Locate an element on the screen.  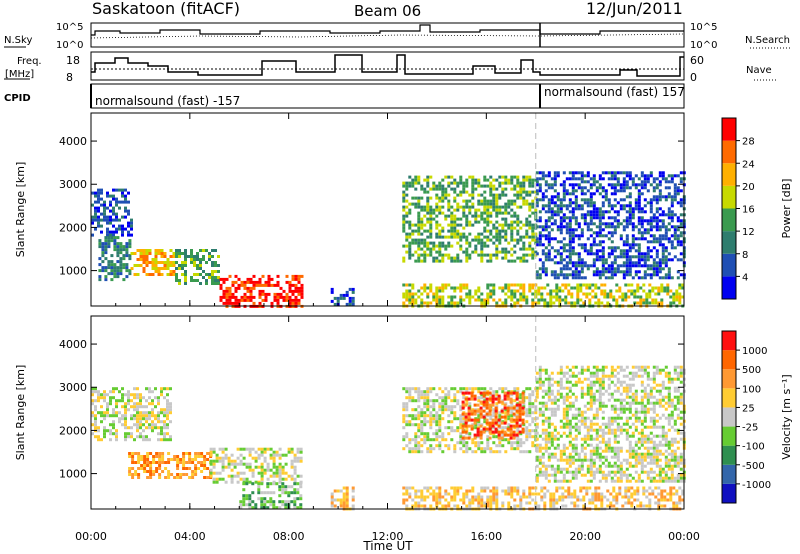
velocity-colorbar-tick-label: -500 is located at coordinates (753, 466).